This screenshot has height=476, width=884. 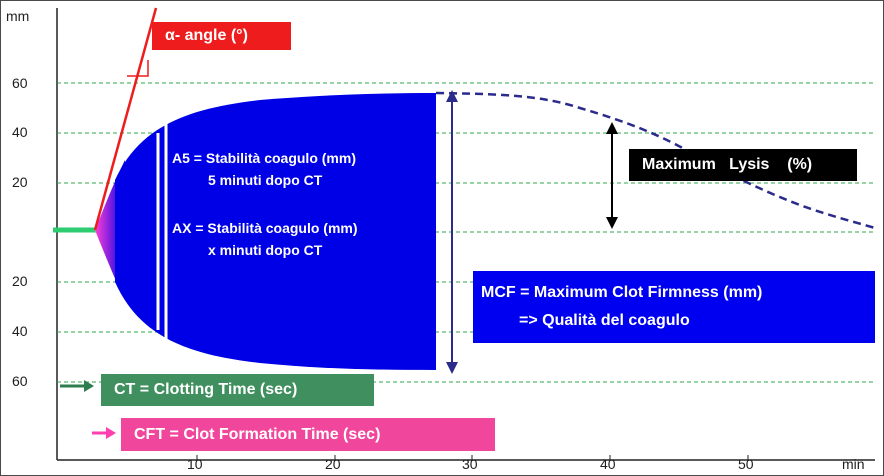 I want to click on cft-legend-arrow-head, so click(x=111, y=433).